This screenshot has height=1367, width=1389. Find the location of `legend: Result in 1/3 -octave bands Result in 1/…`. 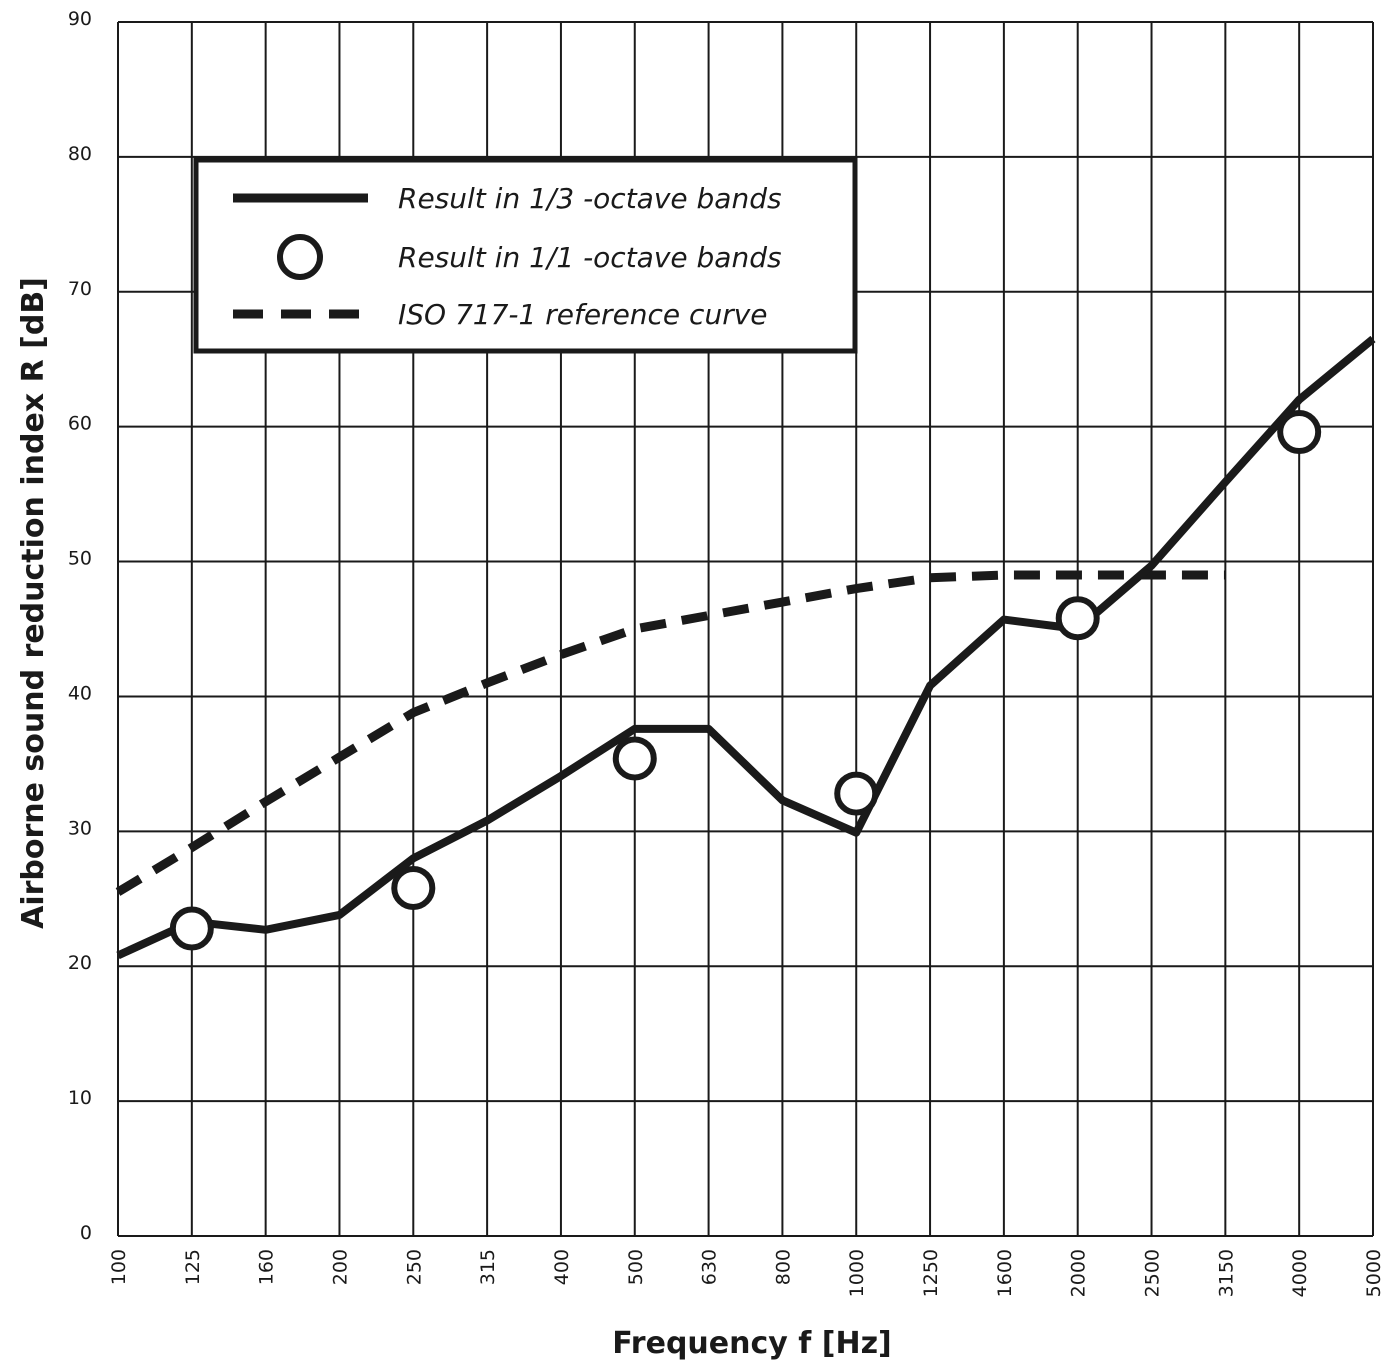

legend: Result in 1/3 -octave bands Result in 1/… is located at coordinates (525, 255).